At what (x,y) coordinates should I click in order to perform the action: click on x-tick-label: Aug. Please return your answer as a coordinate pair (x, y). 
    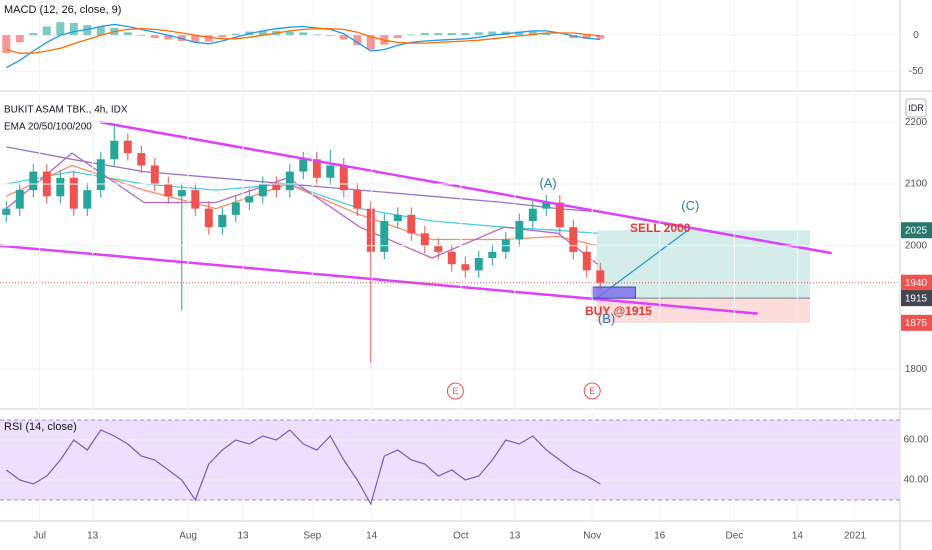
    Looking at the image, I should click on (188, 536).